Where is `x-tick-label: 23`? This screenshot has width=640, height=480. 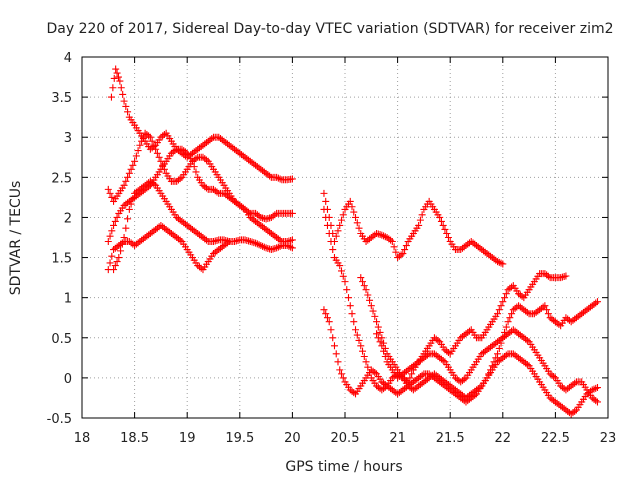 x-tick-label: 23 is located at coordinates (608, 438).